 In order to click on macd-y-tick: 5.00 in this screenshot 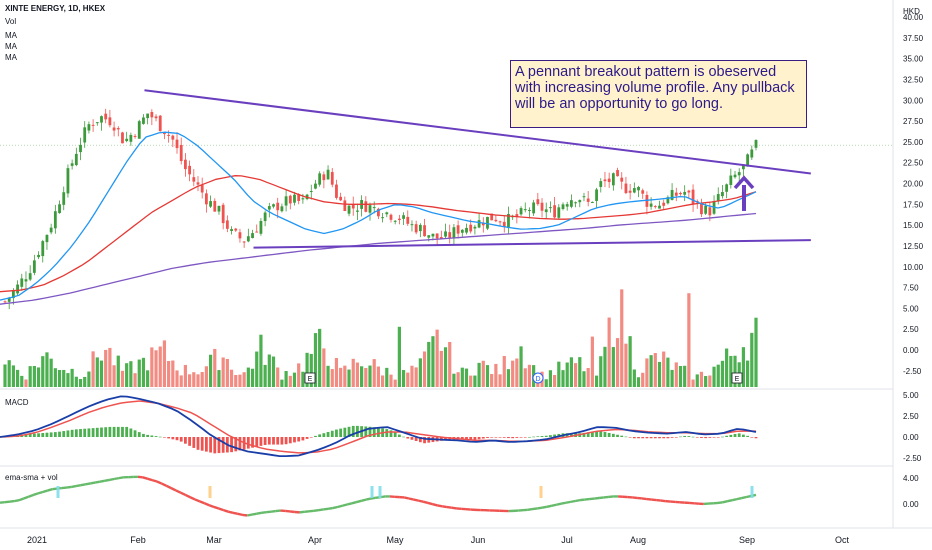, I will do `click(911, 395)`.